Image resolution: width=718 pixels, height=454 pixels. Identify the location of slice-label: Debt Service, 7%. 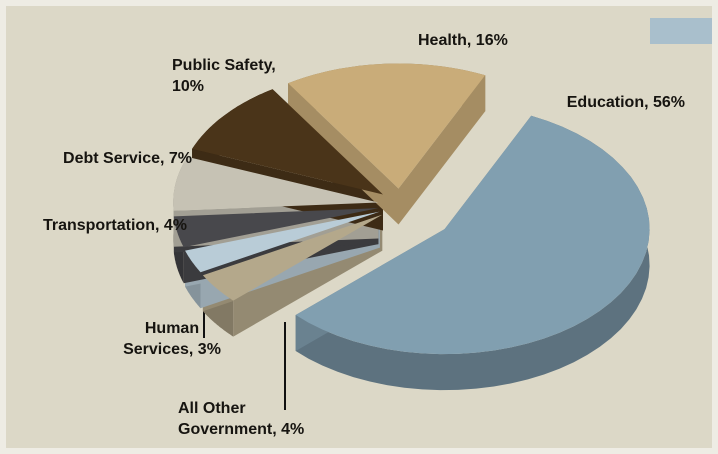
(127, 158).